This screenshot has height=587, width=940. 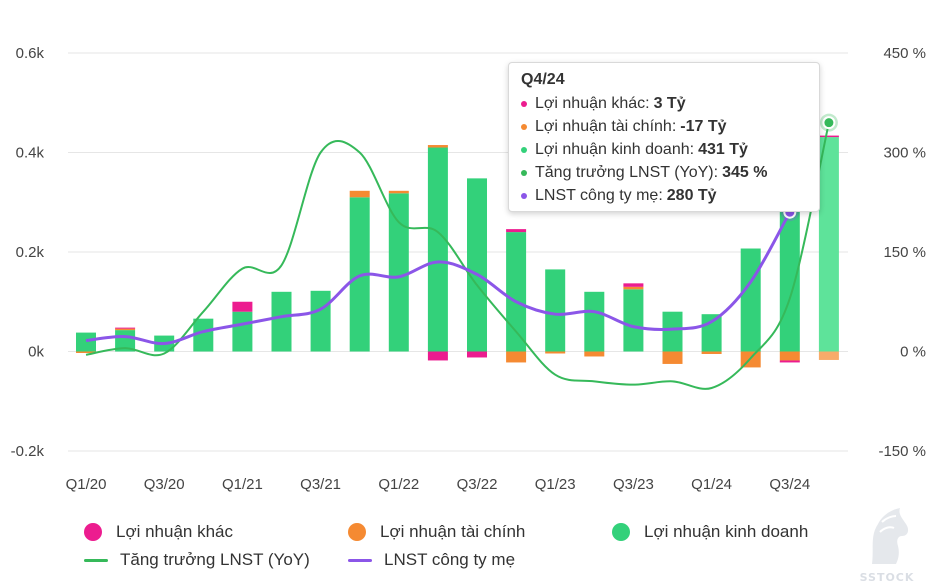 I want to click on y-left-tick-label: 0k, so click(x=36, y=352).